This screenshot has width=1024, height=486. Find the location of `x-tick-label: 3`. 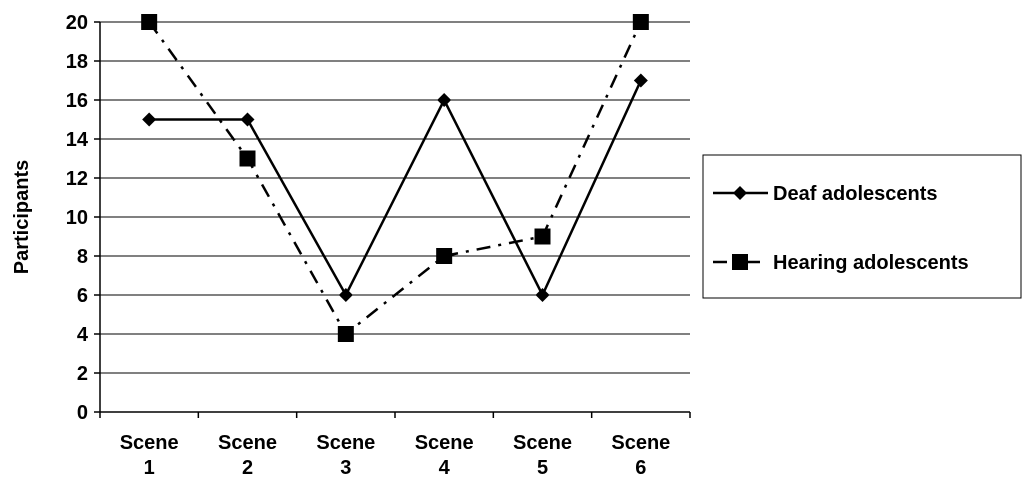

x-tick-label: 3 is located at coordinates (345, 468).